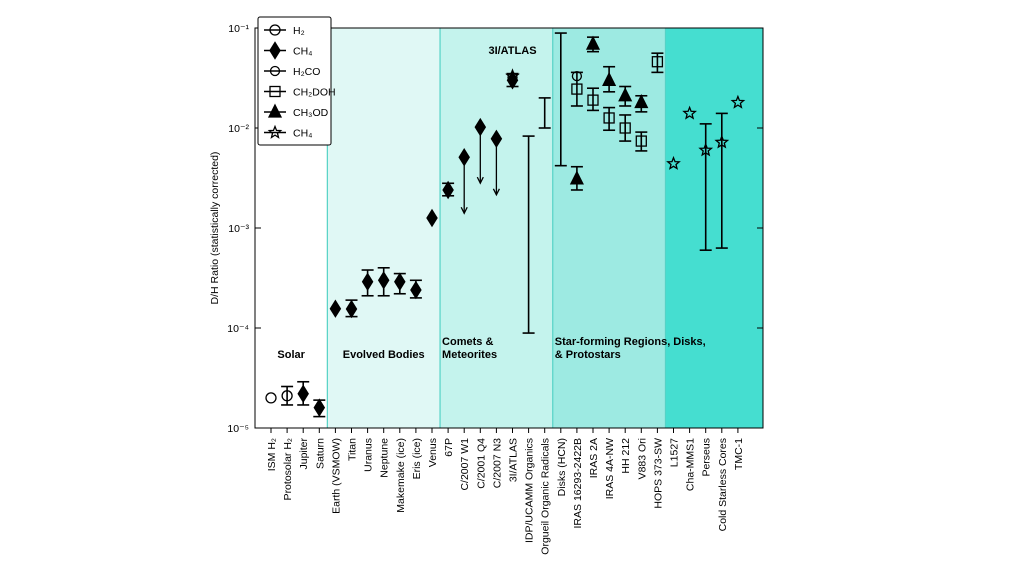  I want to click on x-tick-label: 67P, so click(449, 447).